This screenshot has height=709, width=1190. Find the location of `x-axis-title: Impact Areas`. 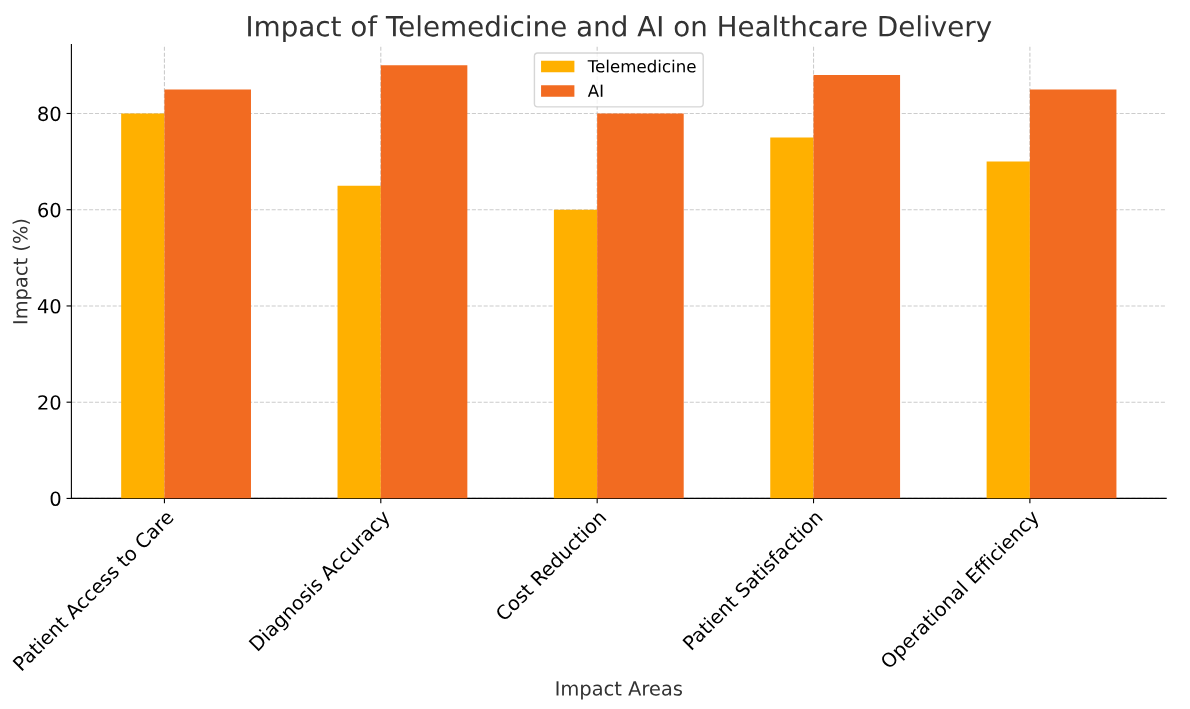

x-axis-title: Impact Areas is located at coordinates (619, 690).